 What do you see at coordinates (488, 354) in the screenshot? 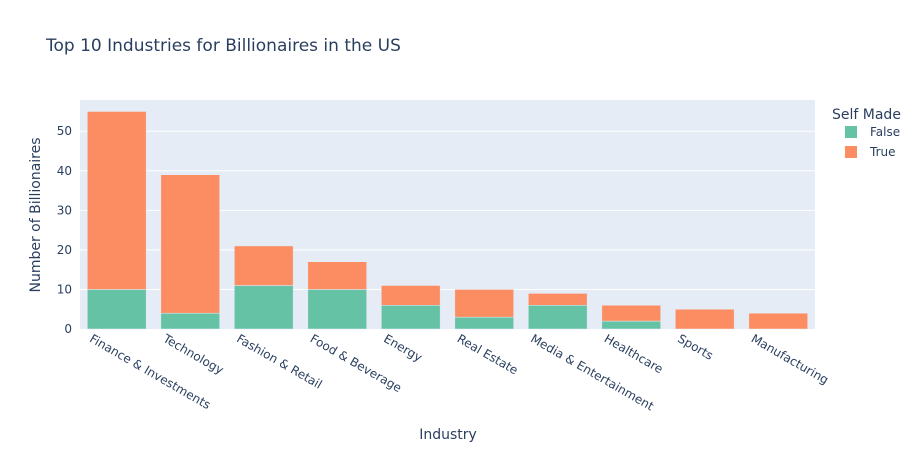
I see `x-tick-label: Real Estate` at bounding box center [488, 354].